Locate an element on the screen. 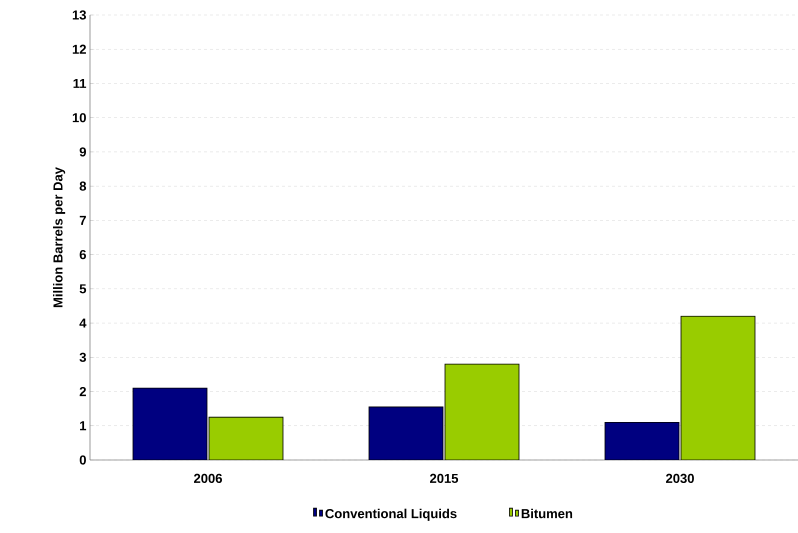 This screenshot has height=533, width=798. y-tick-label: 10 is located at coordinates (79, 117).